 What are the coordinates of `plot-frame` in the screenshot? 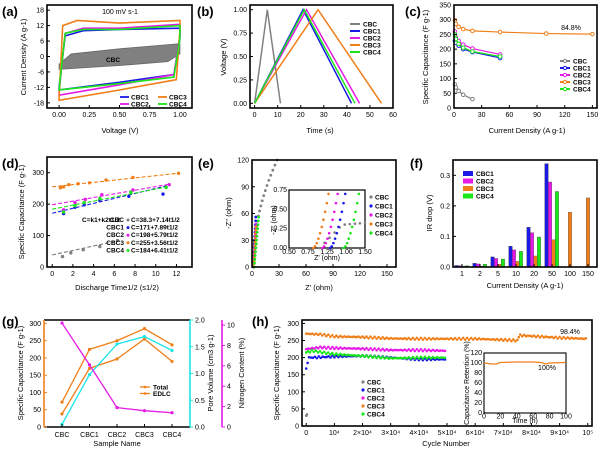 It's located at (525, 213).